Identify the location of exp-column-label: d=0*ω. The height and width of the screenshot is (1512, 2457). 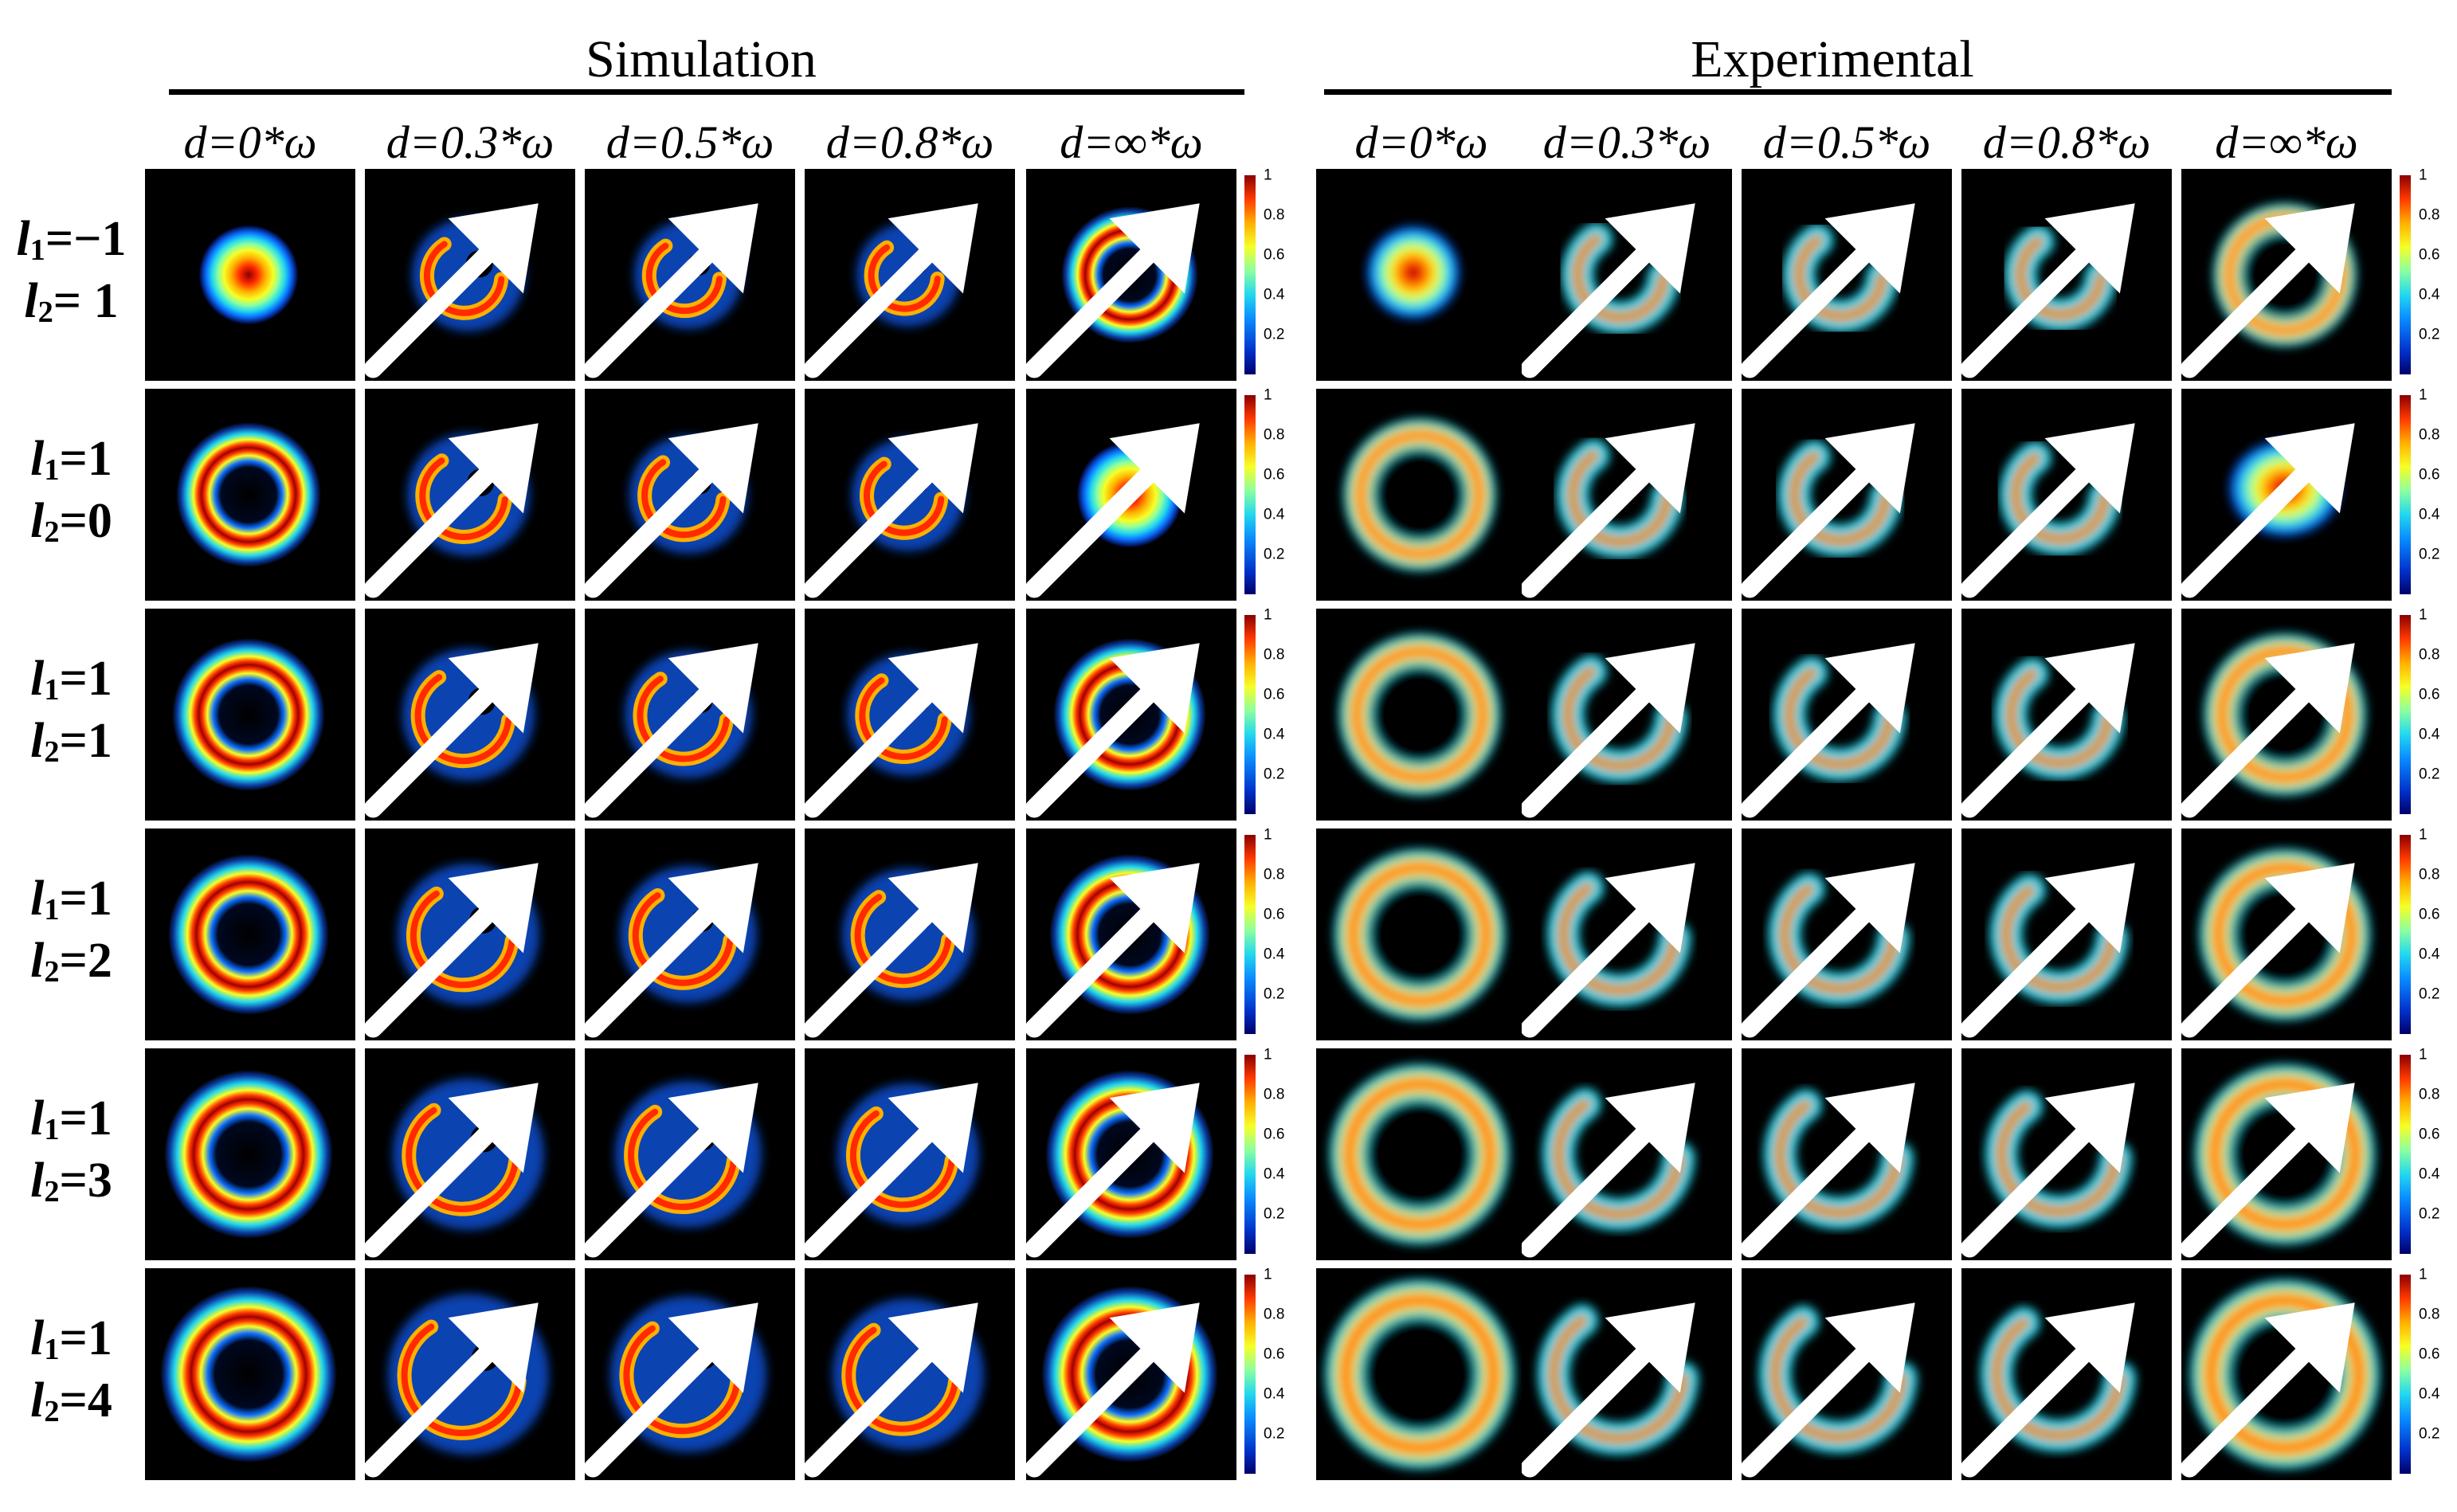
(1421, 142).